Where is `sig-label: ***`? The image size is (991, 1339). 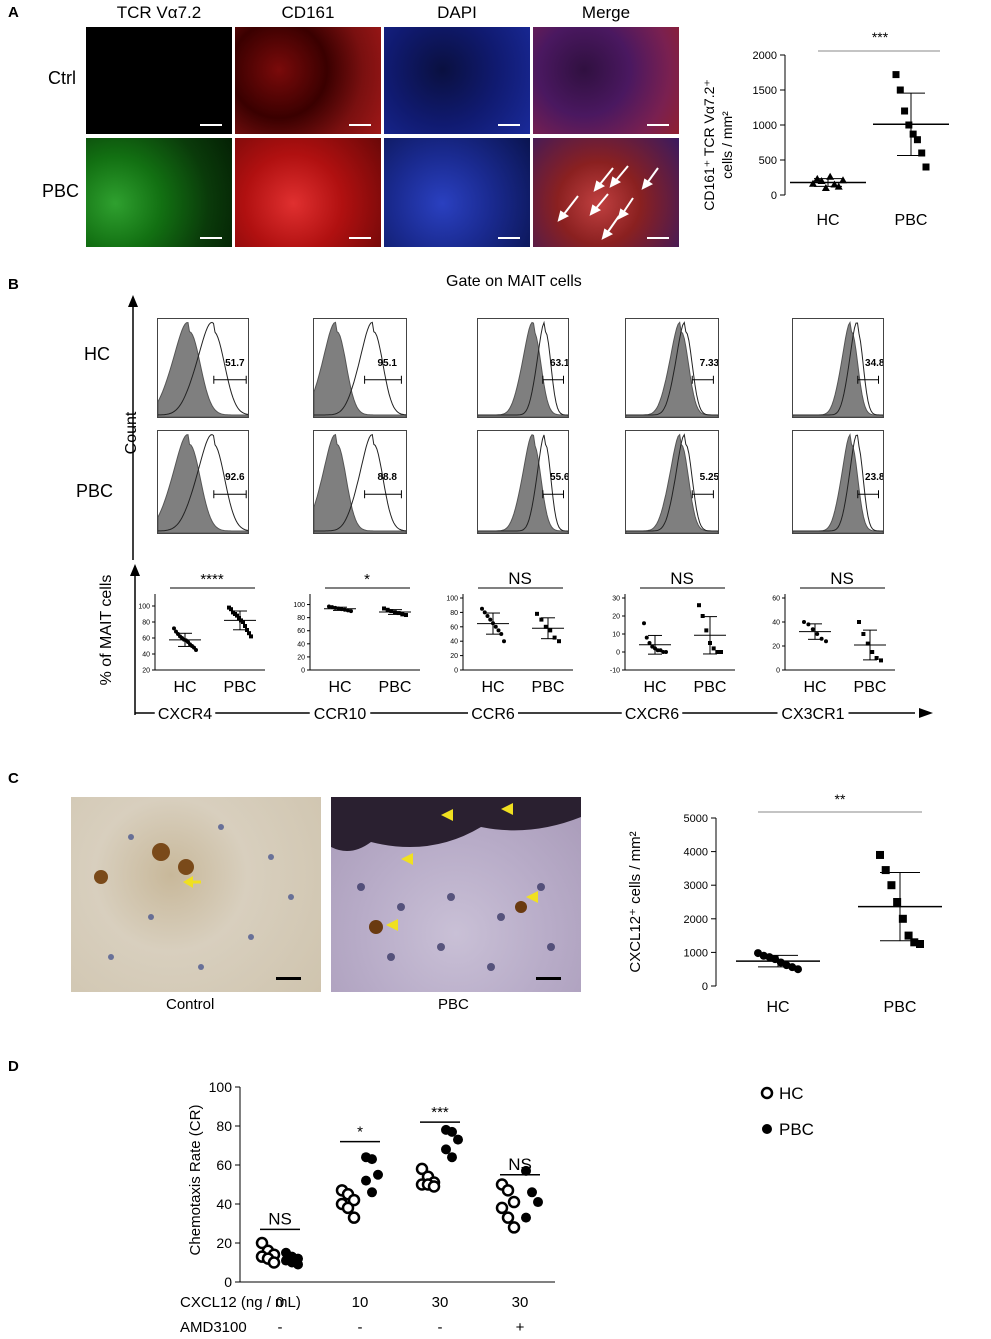 sig-label: *** is located at coordinates (440, 1112).